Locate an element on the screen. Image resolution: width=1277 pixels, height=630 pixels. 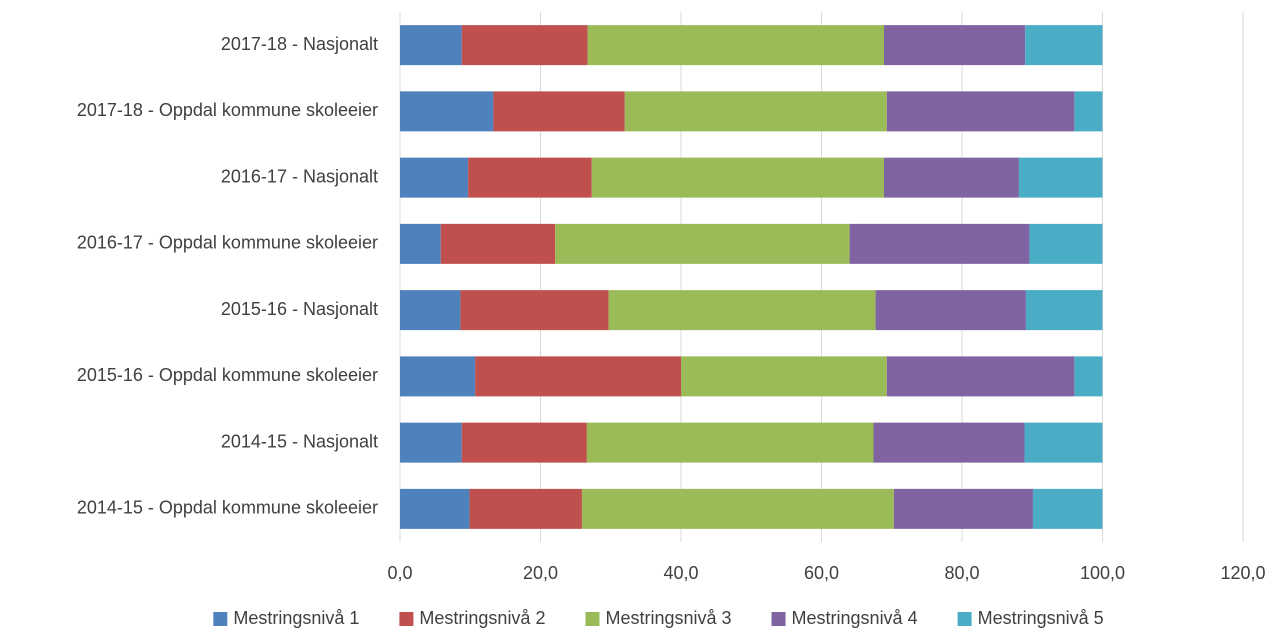
category-label: 2014-15 - Nasjonalt is located at coordinates (299, 441).